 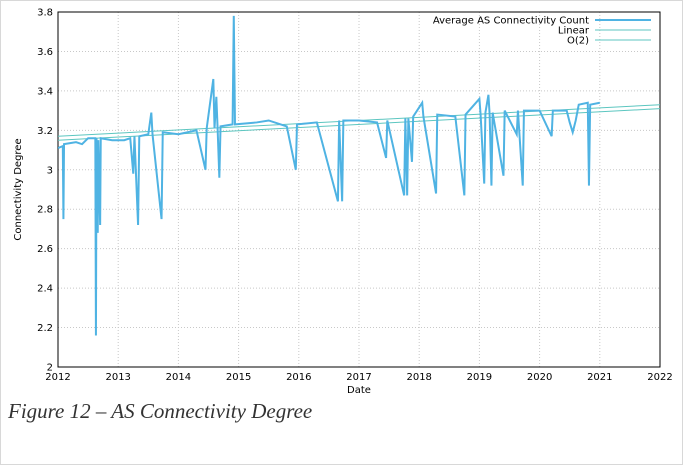 What do you see at coordinates (599, 377) in the screenshot?
I see `x-tick-label: 2021` at bounding box center [599, 377].